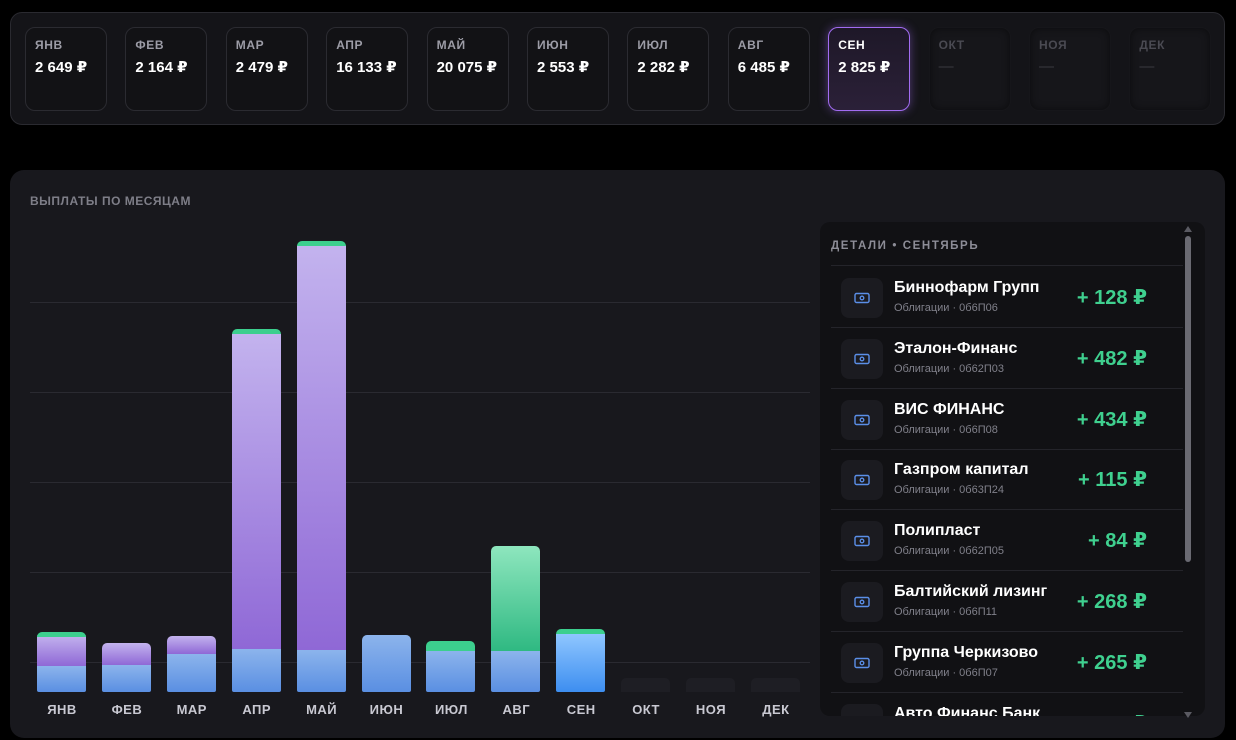 The height and width of the screenshot is (740, 1236). Describe the element at coordinates (961, 470) in the screenshot. I see `issuer-name: Газпром капитал` at that location.